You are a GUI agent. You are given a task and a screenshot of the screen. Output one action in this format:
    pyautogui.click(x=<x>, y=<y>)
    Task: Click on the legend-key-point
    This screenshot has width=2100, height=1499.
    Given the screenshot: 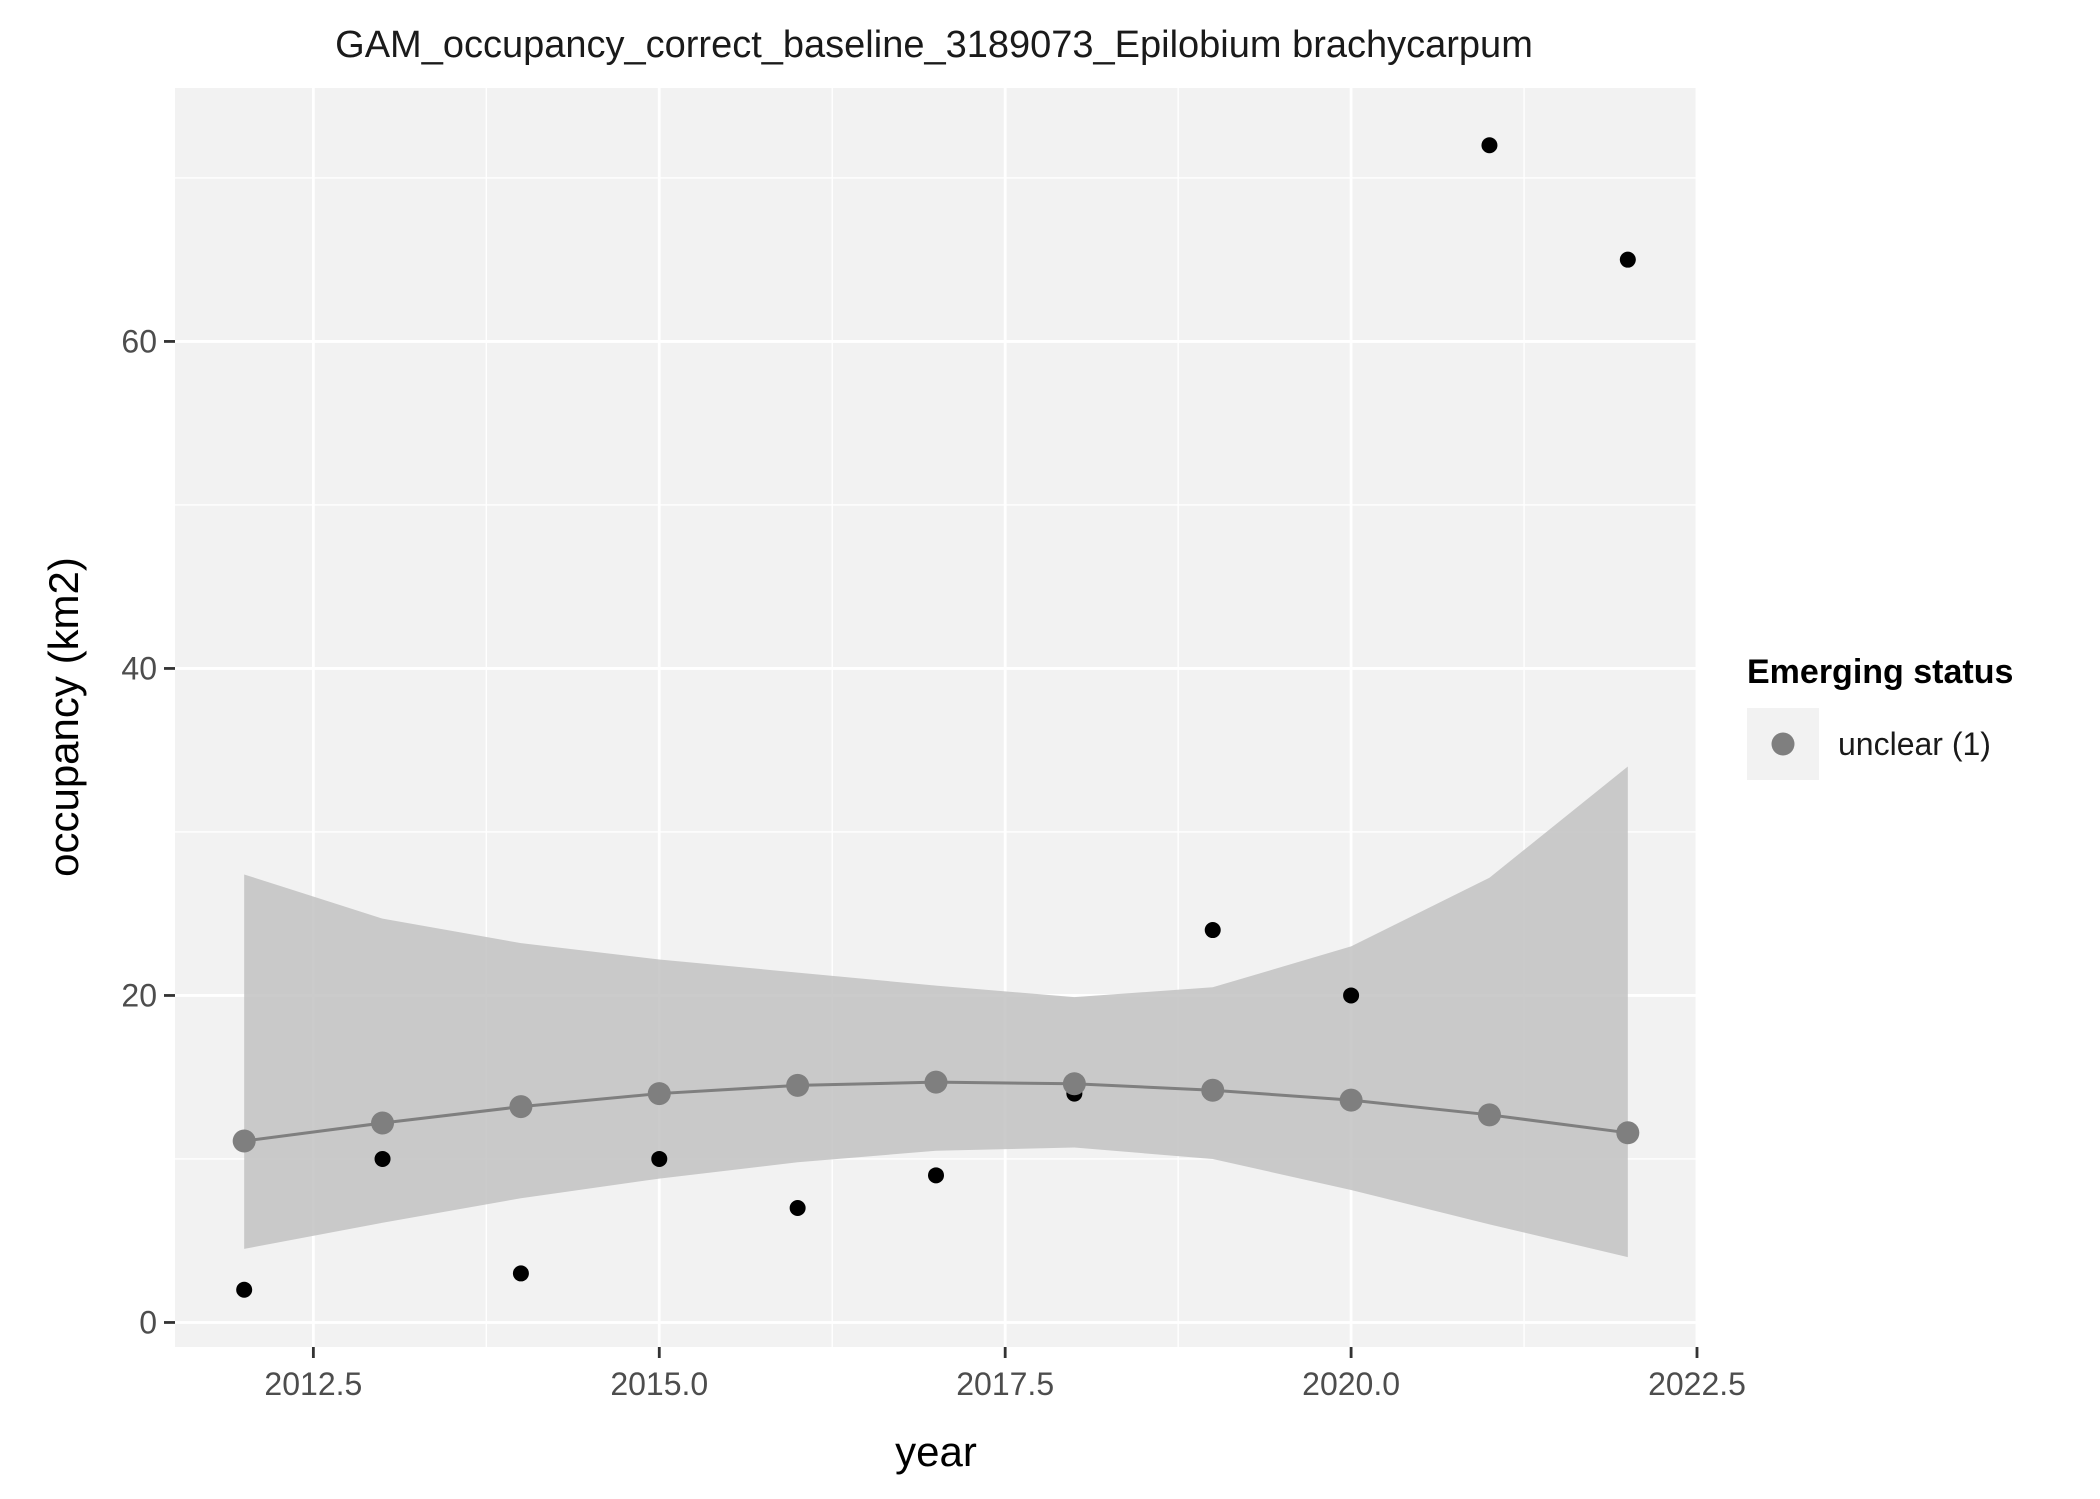 What is the action you would take?
    pyautogui.click(x=1783, y=744)
    